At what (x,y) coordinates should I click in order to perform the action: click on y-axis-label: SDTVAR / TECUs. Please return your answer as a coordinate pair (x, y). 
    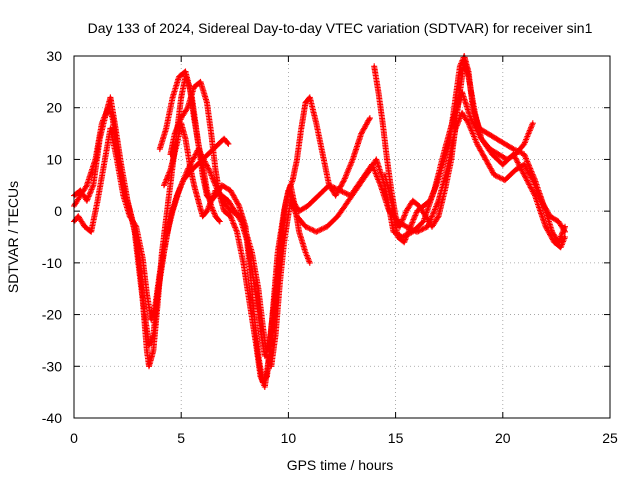
    Looking at the image, I should click on (13, 237).